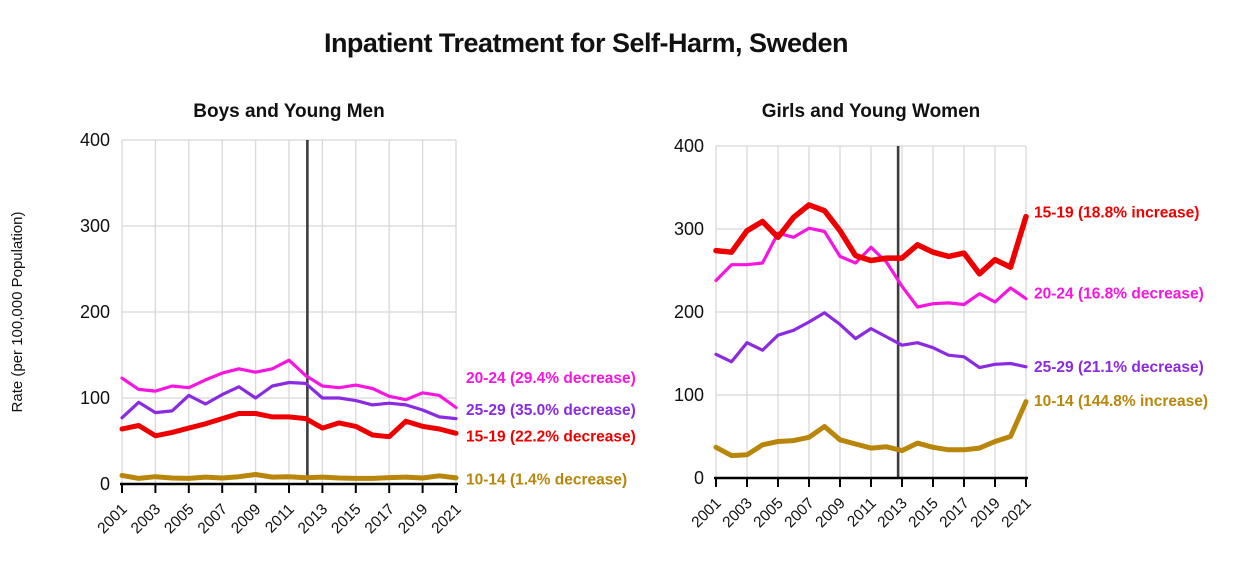 This screenshot has height=570, width=1240. What do you see at coordinates (546, 480) in the screenshot?
I see `legend-label-10-14: 10-14 (1.4% decrease)` at bounding box center [546, 480].